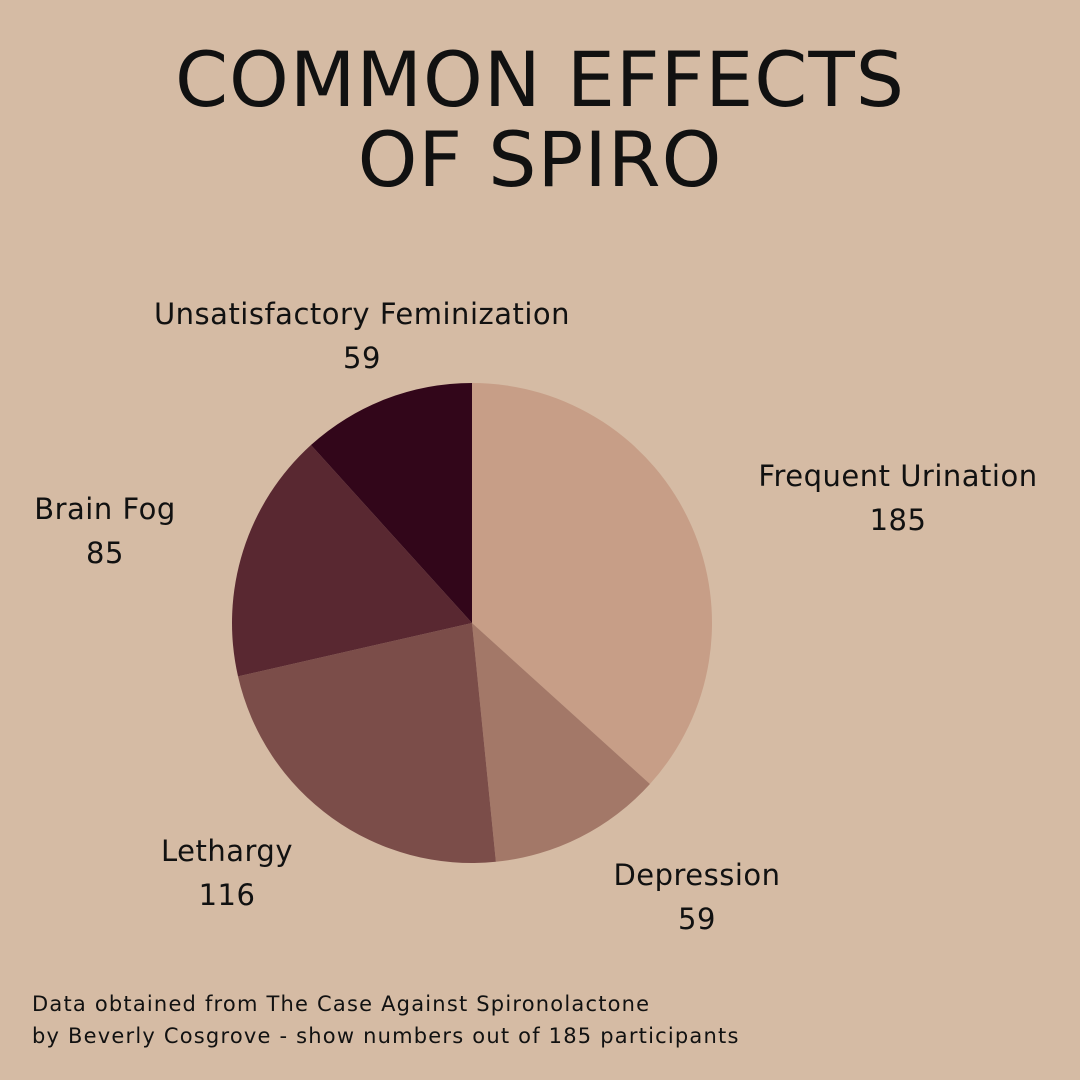 This screenshot has width=1080, height=1080. What do you see at coordinates (367, 743) in the screenshot?
I see `pie-slice-lethargy` at bounding box center [367, 743].